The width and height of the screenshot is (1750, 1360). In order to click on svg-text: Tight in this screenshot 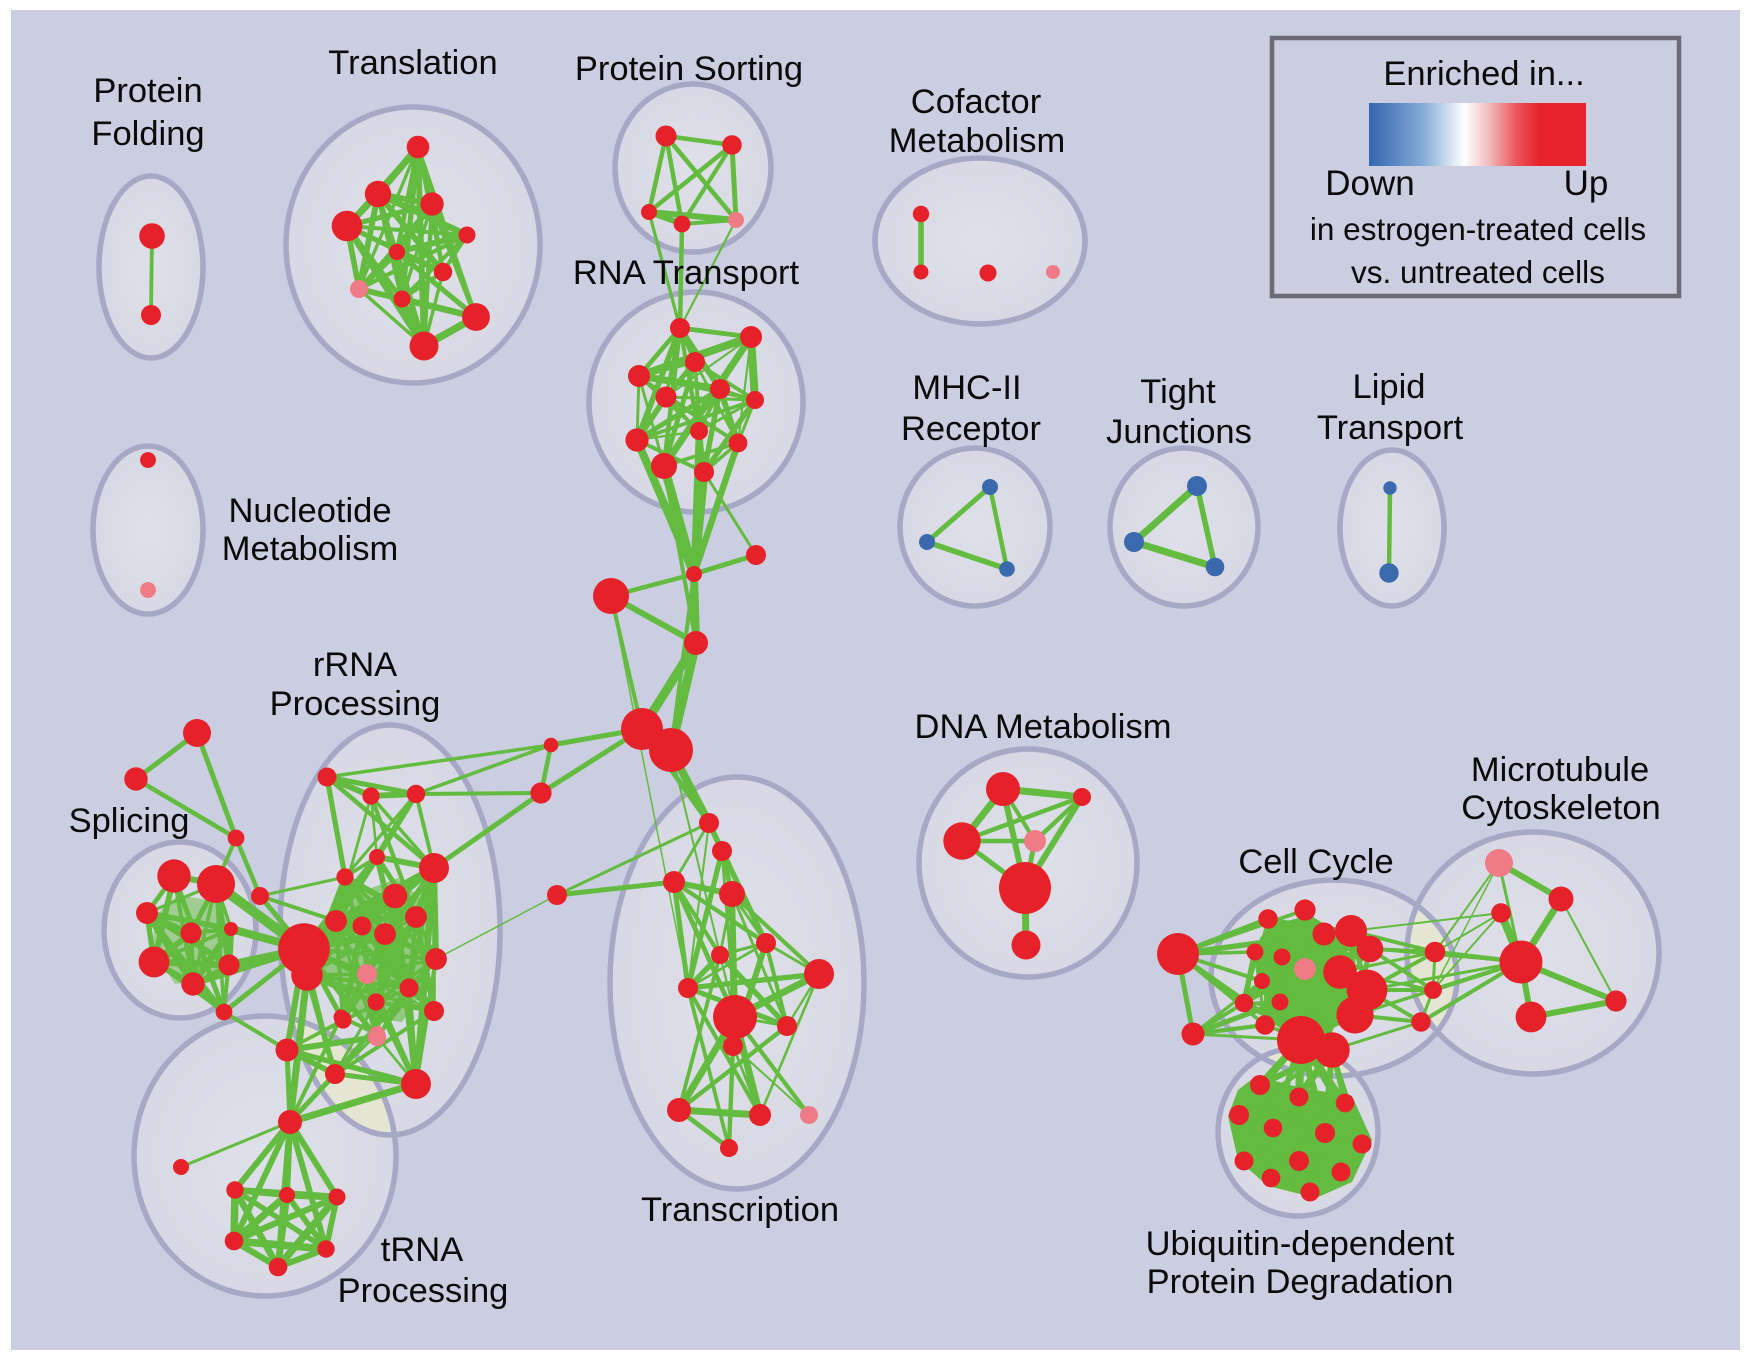, I will do `click(1178, 392)`.